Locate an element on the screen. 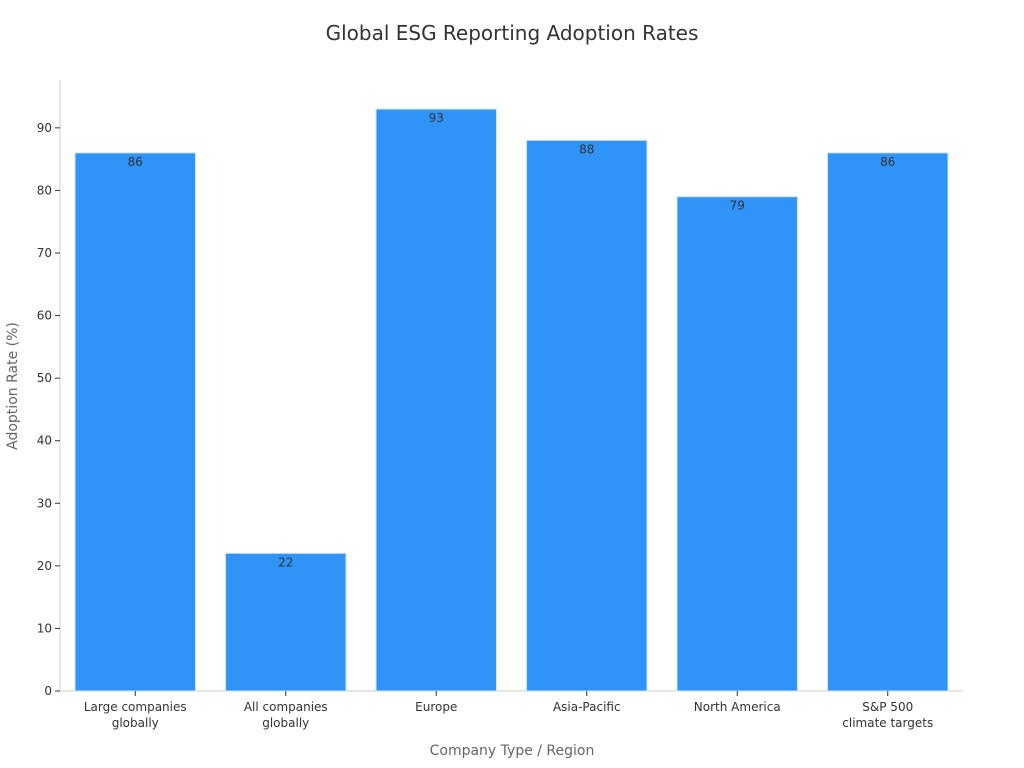 The image size is (1024, 768). y-tick-label: 20 is located at coordinates (44, 566).